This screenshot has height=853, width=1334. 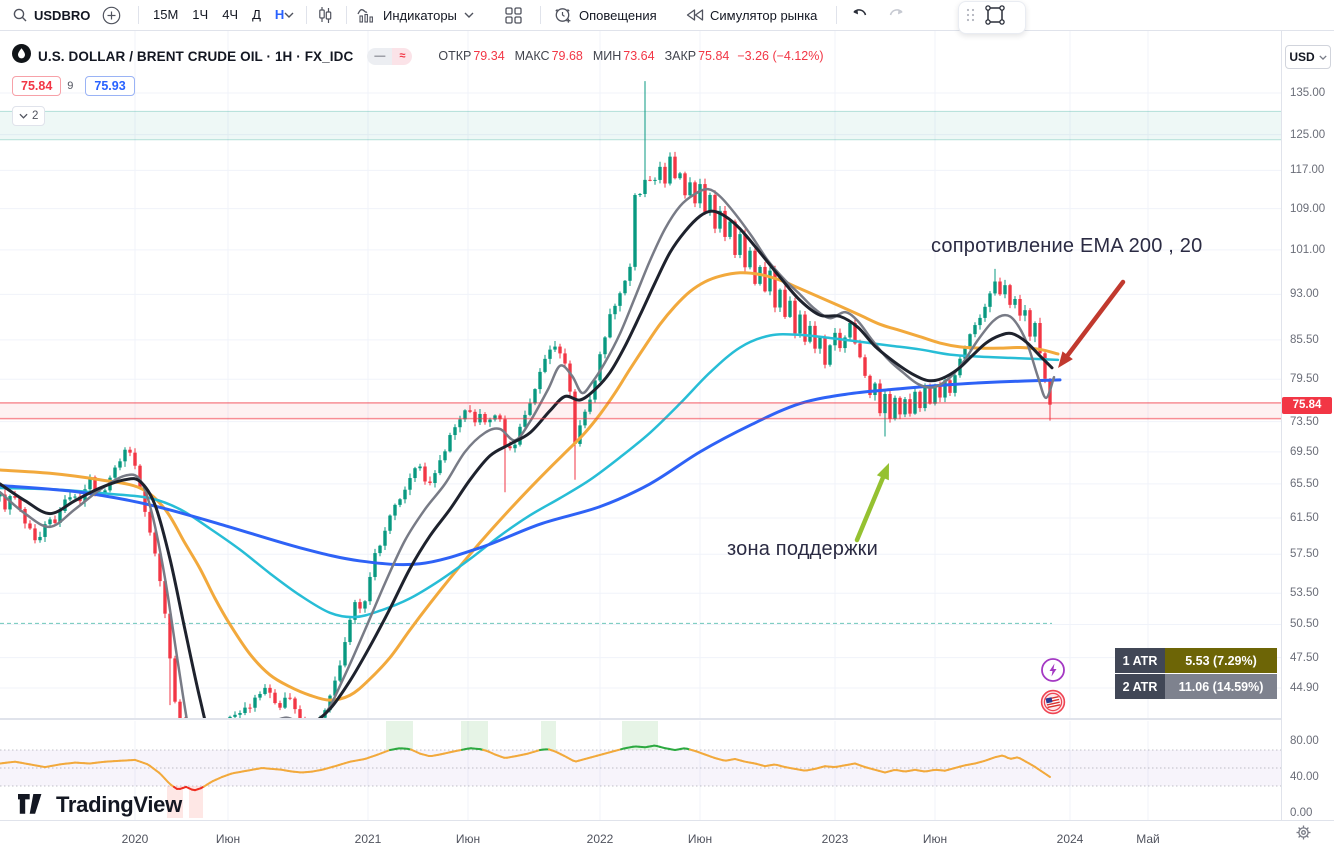 What do you see at coordinates (1304, 624) in the screenshot?
I see `price-axis-label: 50.50` at bounding box center [1304, 624].